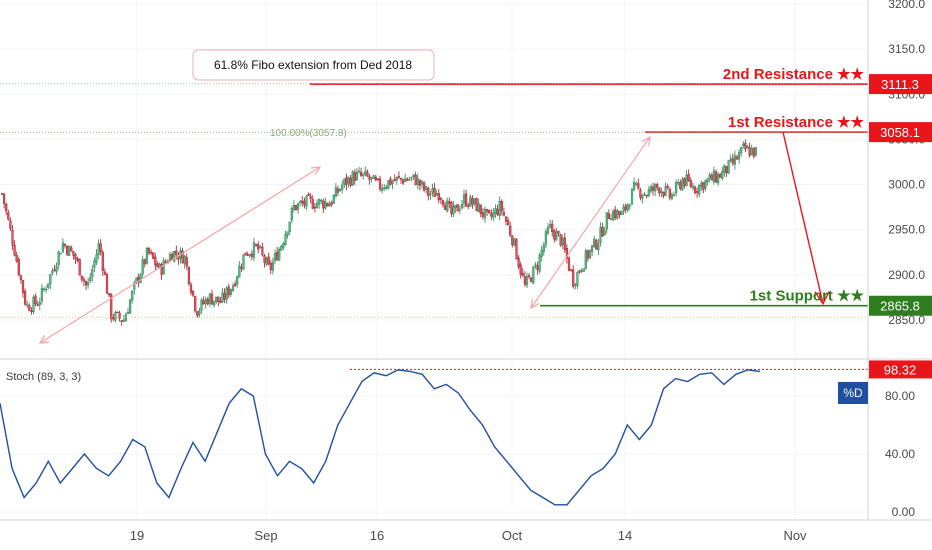  Describe the element at coordinates (44, 339) in the screenshot. I see `arrow-head` at that location.